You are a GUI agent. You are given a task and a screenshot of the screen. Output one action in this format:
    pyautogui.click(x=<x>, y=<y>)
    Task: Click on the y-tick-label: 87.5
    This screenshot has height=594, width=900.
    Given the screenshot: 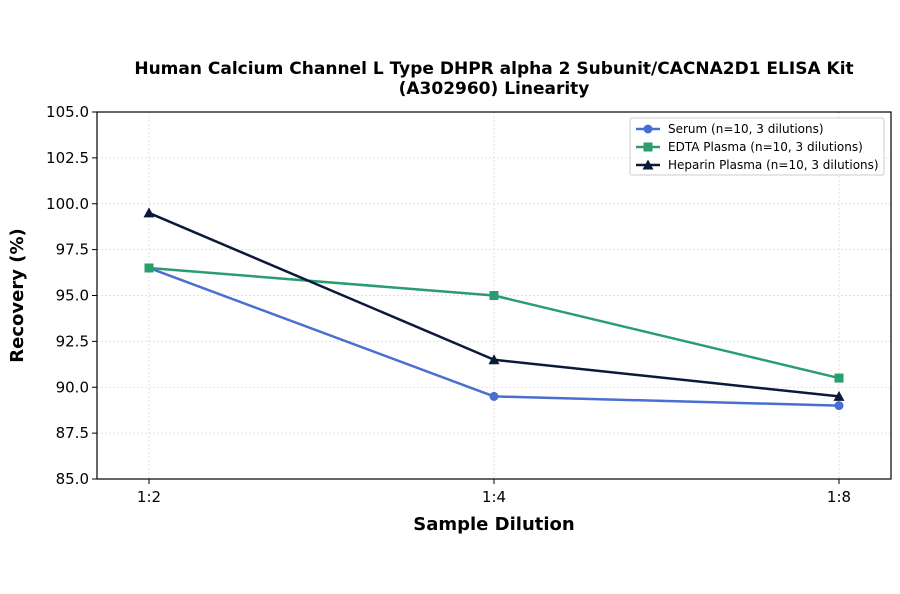 What is the action you would take?
    pyautogui.click(x=72, y=433)
    